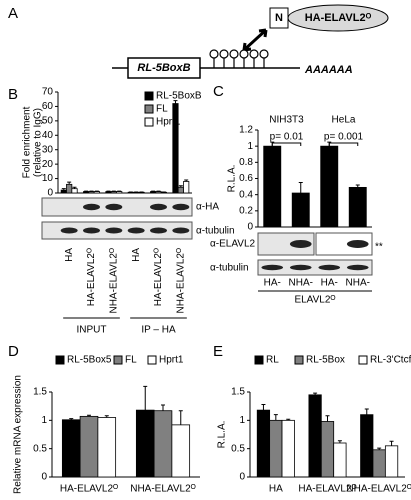 This screenshot has width=411, height=500. What do you see at coordinates (279, 18) in the screenshot?
I see `domain-box` at bounding box center [279, 18].